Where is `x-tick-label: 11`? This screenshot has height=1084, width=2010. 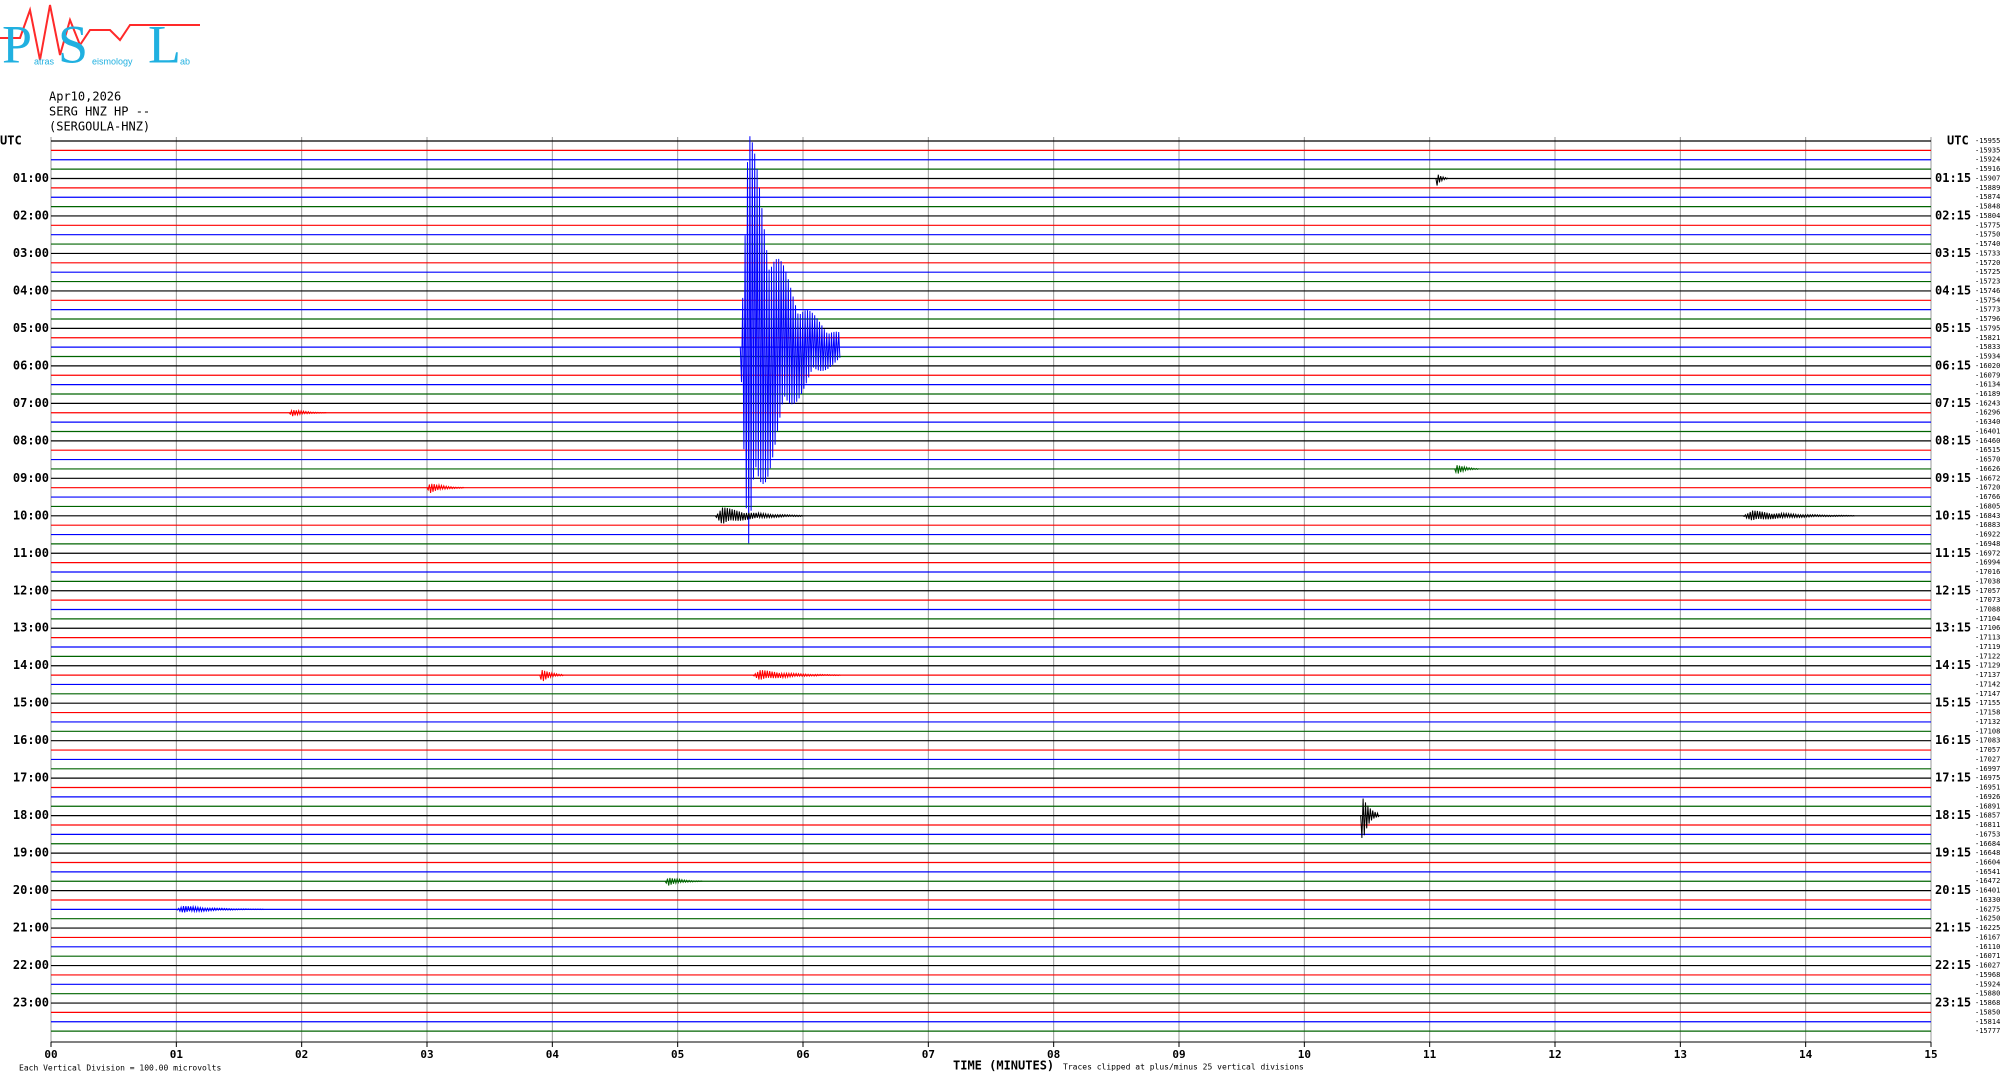 x-tick-label: 11 is located at coordinates (1430, 1054).